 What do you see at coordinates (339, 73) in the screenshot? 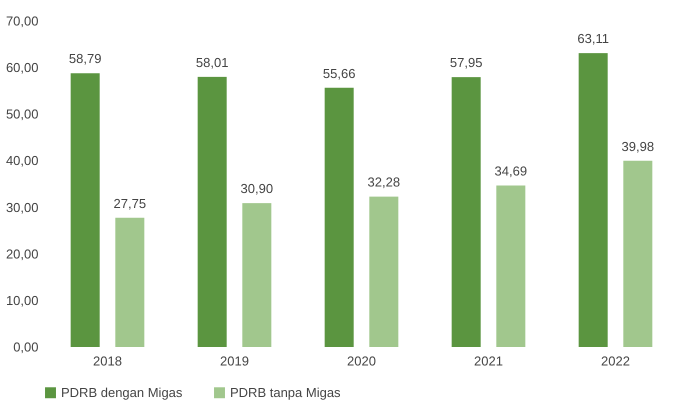
I see `data-label: 55,66` at bounding box center [339, 73].